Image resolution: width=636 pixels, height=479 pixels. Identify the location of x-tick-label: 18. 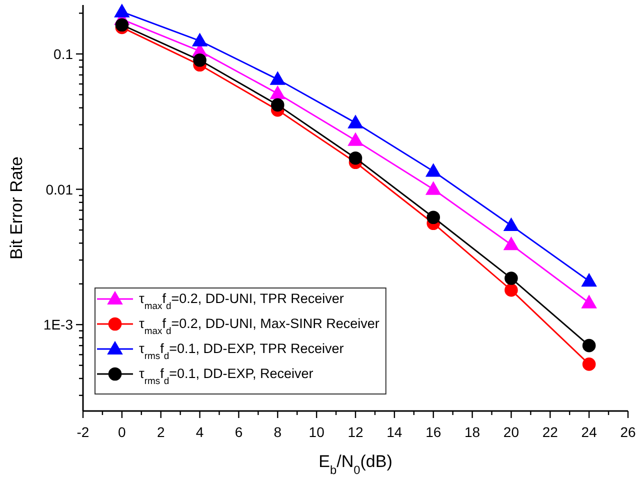
(472, 432).